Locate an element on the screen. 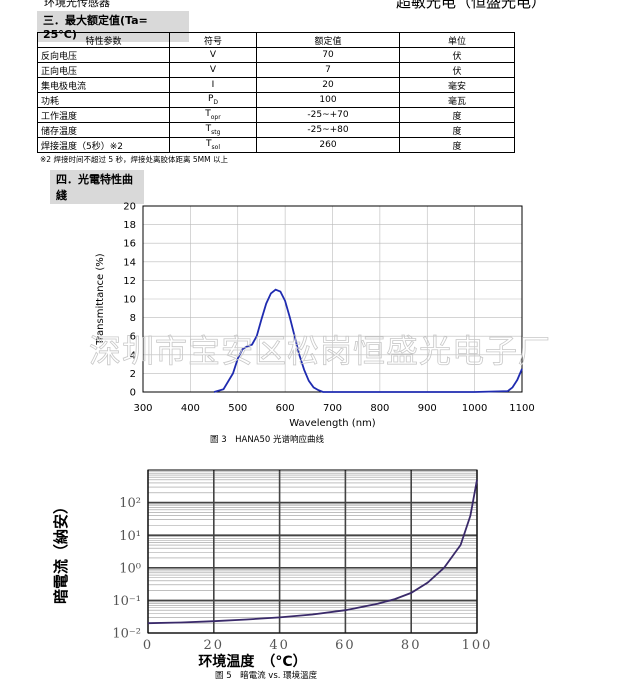 The image size is (640, 686). y-tick-label: 18 is located at coordinates (129, 225).